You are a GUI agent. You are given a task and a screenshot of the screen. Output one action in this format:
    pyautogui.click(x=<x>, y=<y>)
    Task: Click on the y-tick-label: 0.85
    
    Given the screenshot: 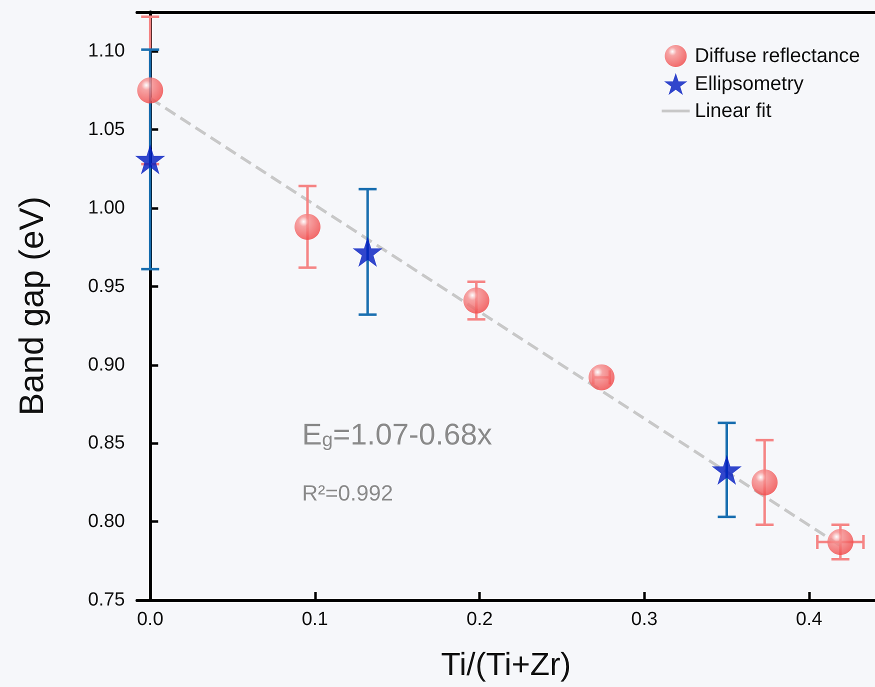 What is the action you would take?
    pyautogui.click(x=106, y=443)
    